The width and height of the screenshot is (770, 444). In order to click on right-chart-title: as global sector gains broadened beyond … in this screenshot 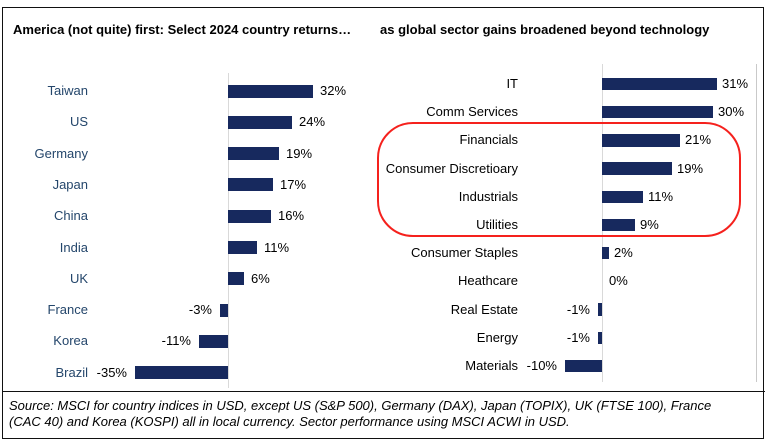, I will do `click(545, 29)`.